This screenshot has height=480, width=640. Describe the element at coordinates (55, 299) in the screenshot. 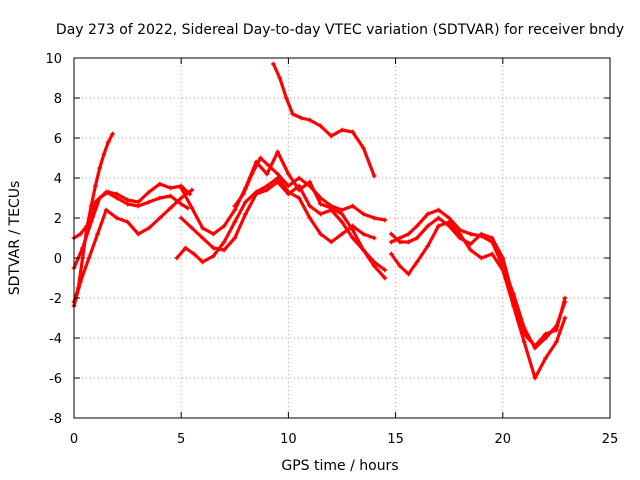

I see `y-tick-label: -2` at that location.